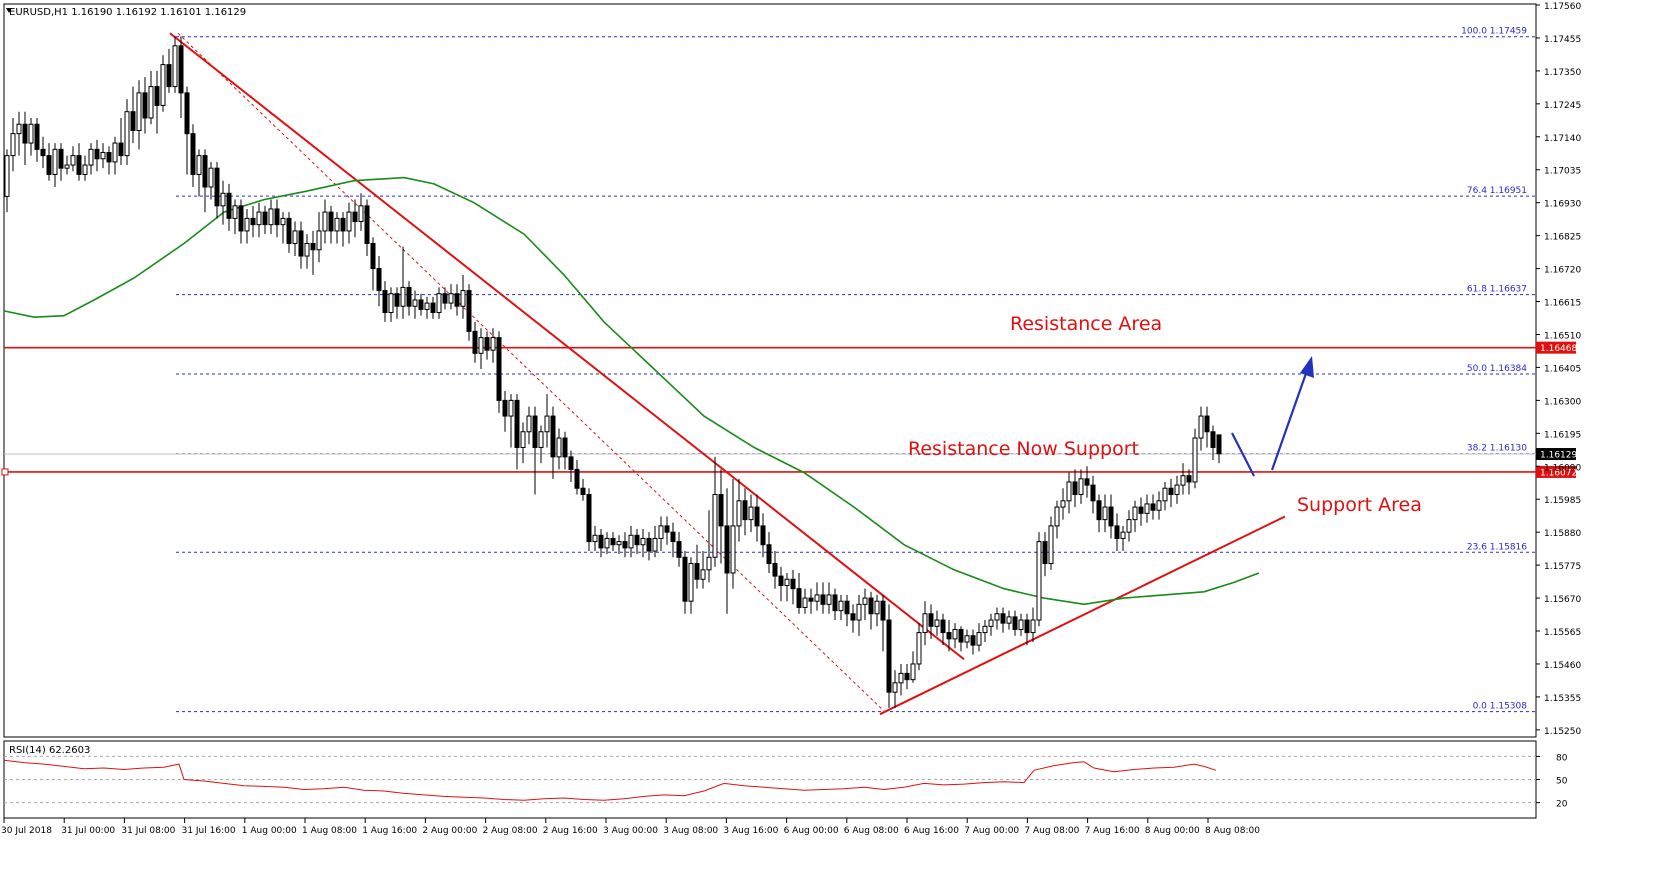  What do you see at coordinates (1558, 349) in the screenshot?
I see `resistance-price-label: 1.16468` at bounding box center [1558, 349].